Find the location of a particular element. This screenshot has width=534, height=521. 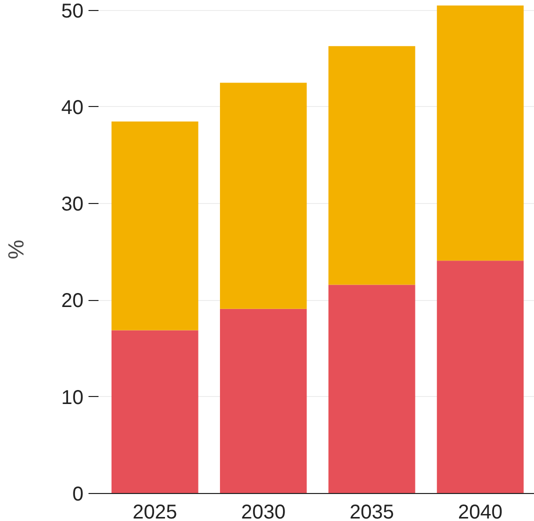

x-tick-label: 2040 is located at coordinates (480, 511).